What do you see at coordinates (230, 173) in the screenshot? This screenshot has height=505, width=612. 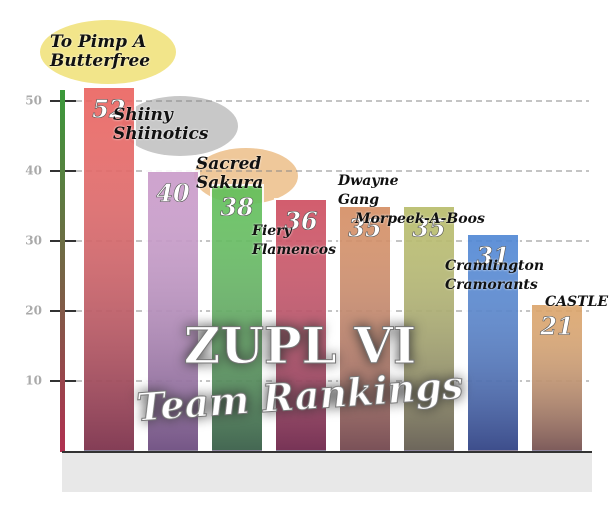 I see `category-label: Sacred Sakura` at bounding box center [230, 173].